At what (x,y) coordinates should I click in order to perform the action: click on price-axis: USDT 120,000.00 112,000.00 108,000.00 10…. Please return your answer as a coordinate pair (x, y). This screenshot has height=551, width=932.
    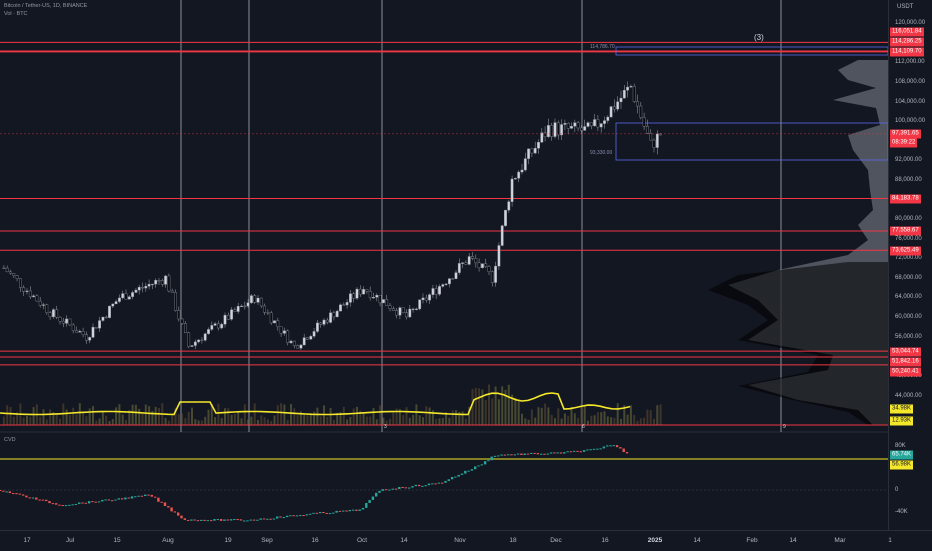
    Looking at the image, I should click on (910, 265).